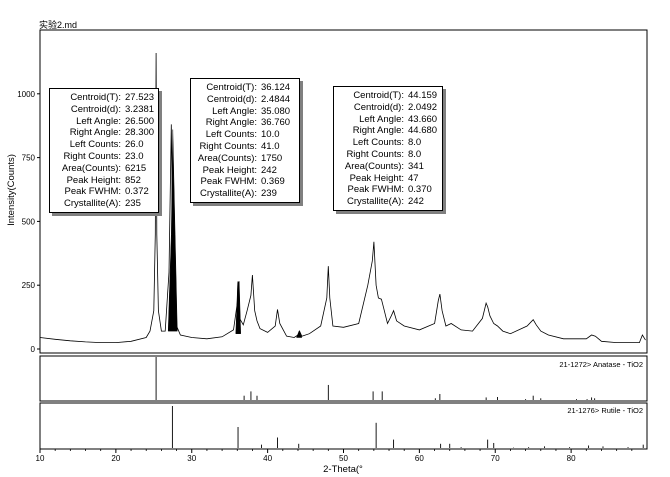 Image resolution: width=670 pixels, height=477 pixels. I want to click on peak-info-value: 852, so click(133, 180).